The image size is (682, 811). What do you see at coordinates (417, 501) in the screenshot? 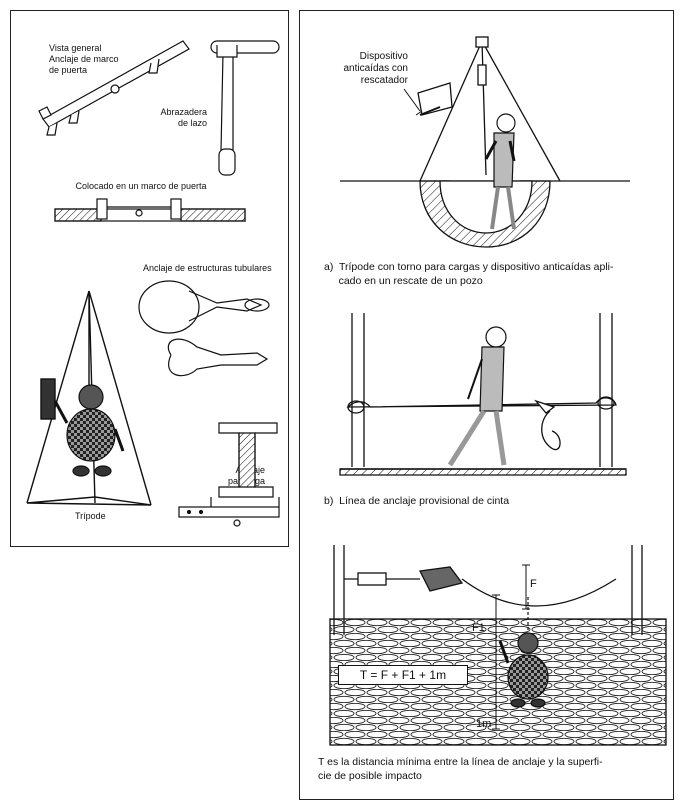
I see `caption-b: b) Línea de anclaje provisional de cinta` at bounding box center [417, 501].